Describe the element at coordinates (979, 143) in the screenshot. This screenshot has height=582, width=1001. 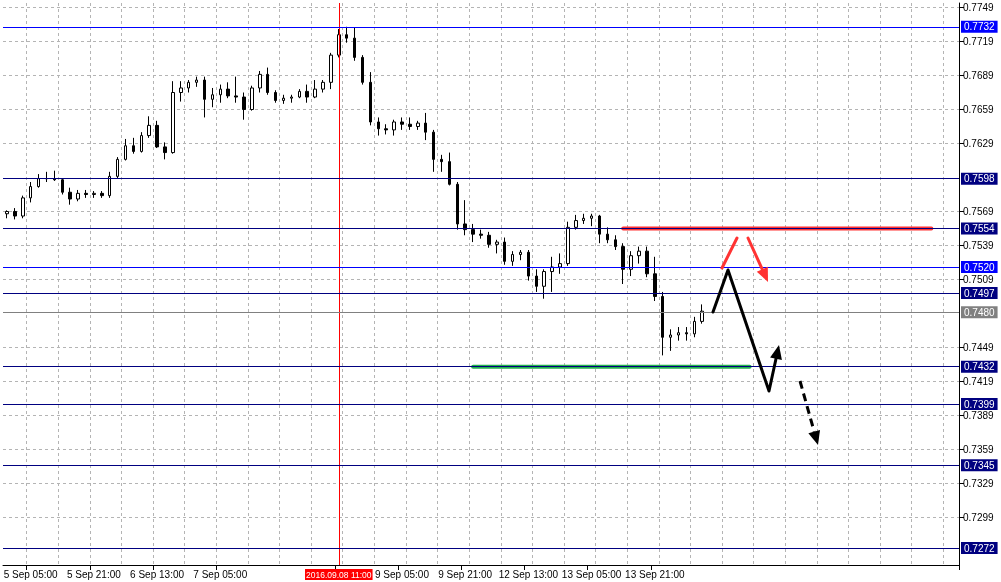
I see `y-tick-label: 0.7629` at that location.